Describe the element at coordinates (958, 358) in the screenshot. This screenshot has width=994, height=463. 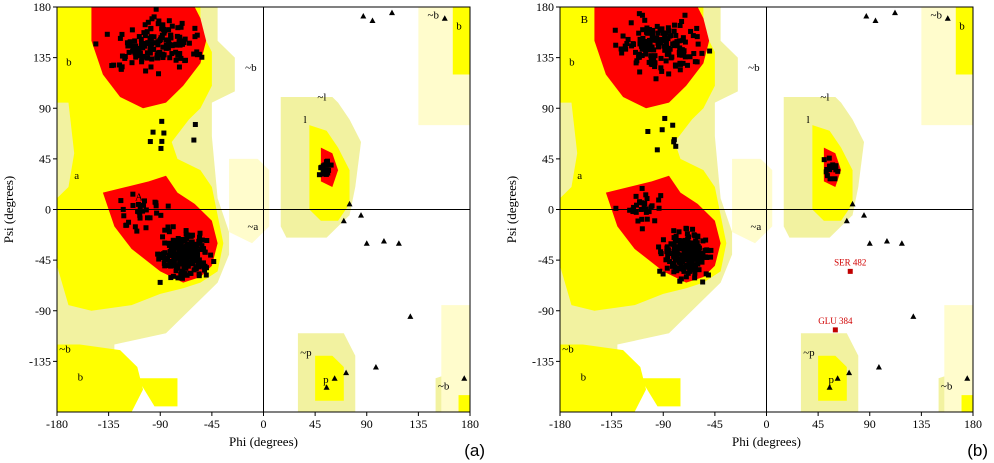
I see `generously-allowed-region` at that location.